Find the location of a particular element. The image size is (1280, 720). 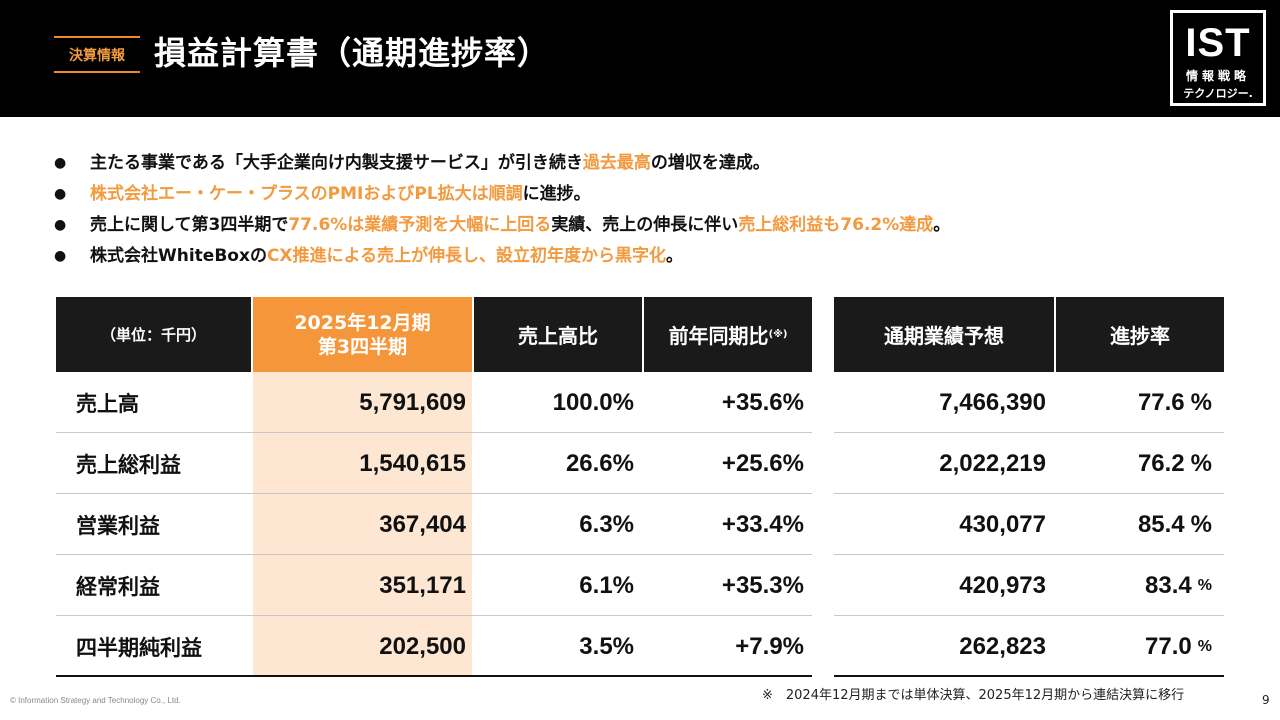

row-label: 経常利益 is located at coordinates (118, 586).